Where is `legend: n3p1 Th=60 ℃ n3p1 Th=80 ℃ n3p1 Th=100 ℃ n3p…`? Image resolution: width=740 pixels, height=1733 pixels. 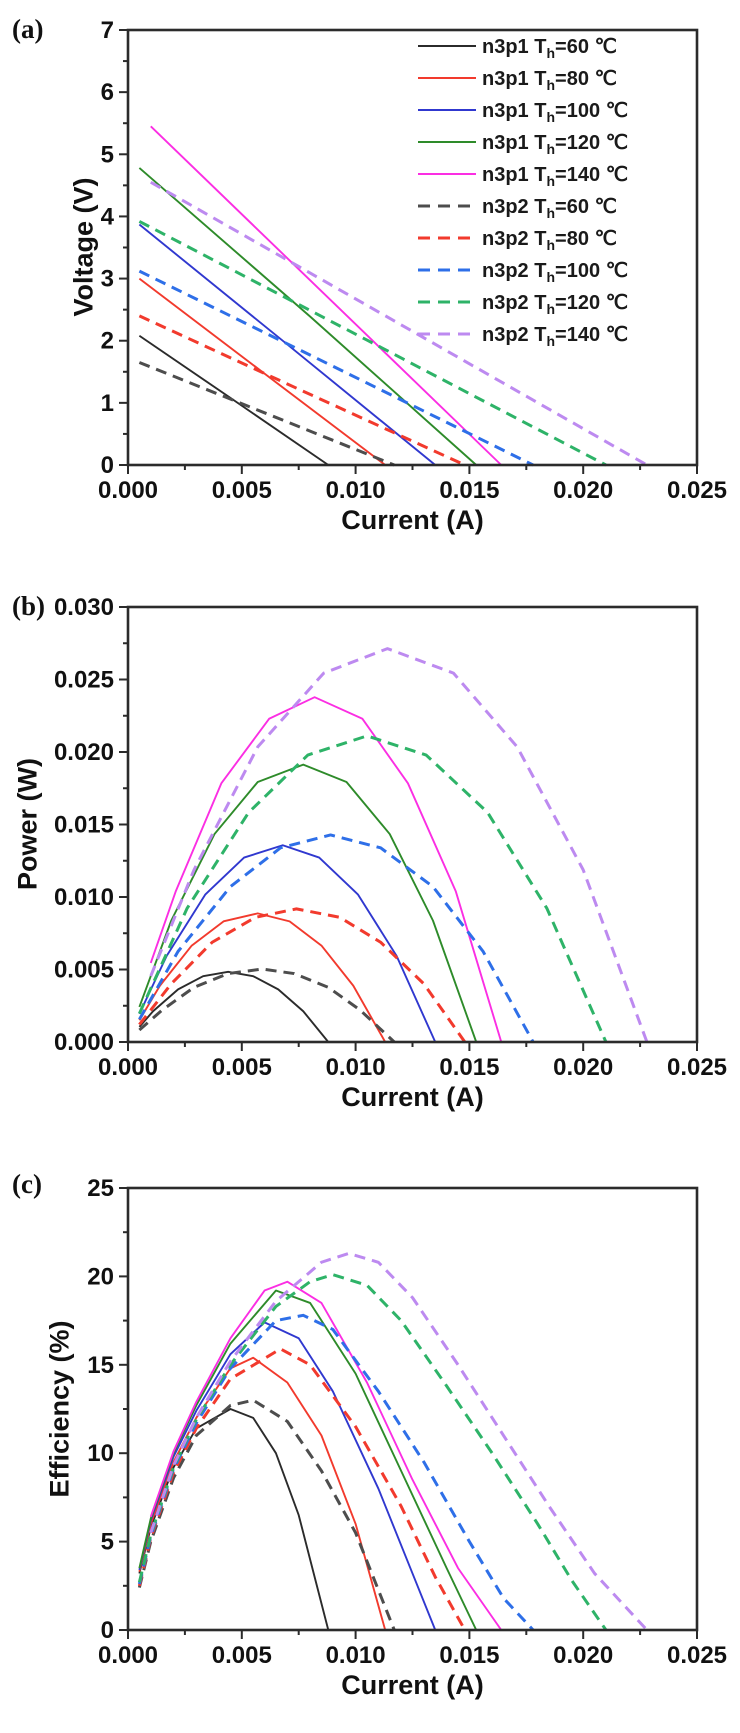 legend: n3p1 Th=60 ℃ n3p1 Th=80 ℃ n3p1 Th=100 ℃ n3p… is located at coordinates (523, 192).